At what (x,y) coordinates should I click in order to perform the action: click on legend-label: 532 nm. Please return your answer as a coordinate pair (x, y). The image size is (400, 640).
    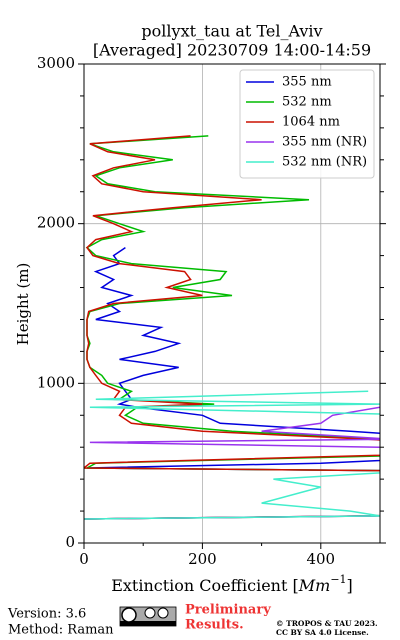
    Looking at the image, I should click on (307, 102).